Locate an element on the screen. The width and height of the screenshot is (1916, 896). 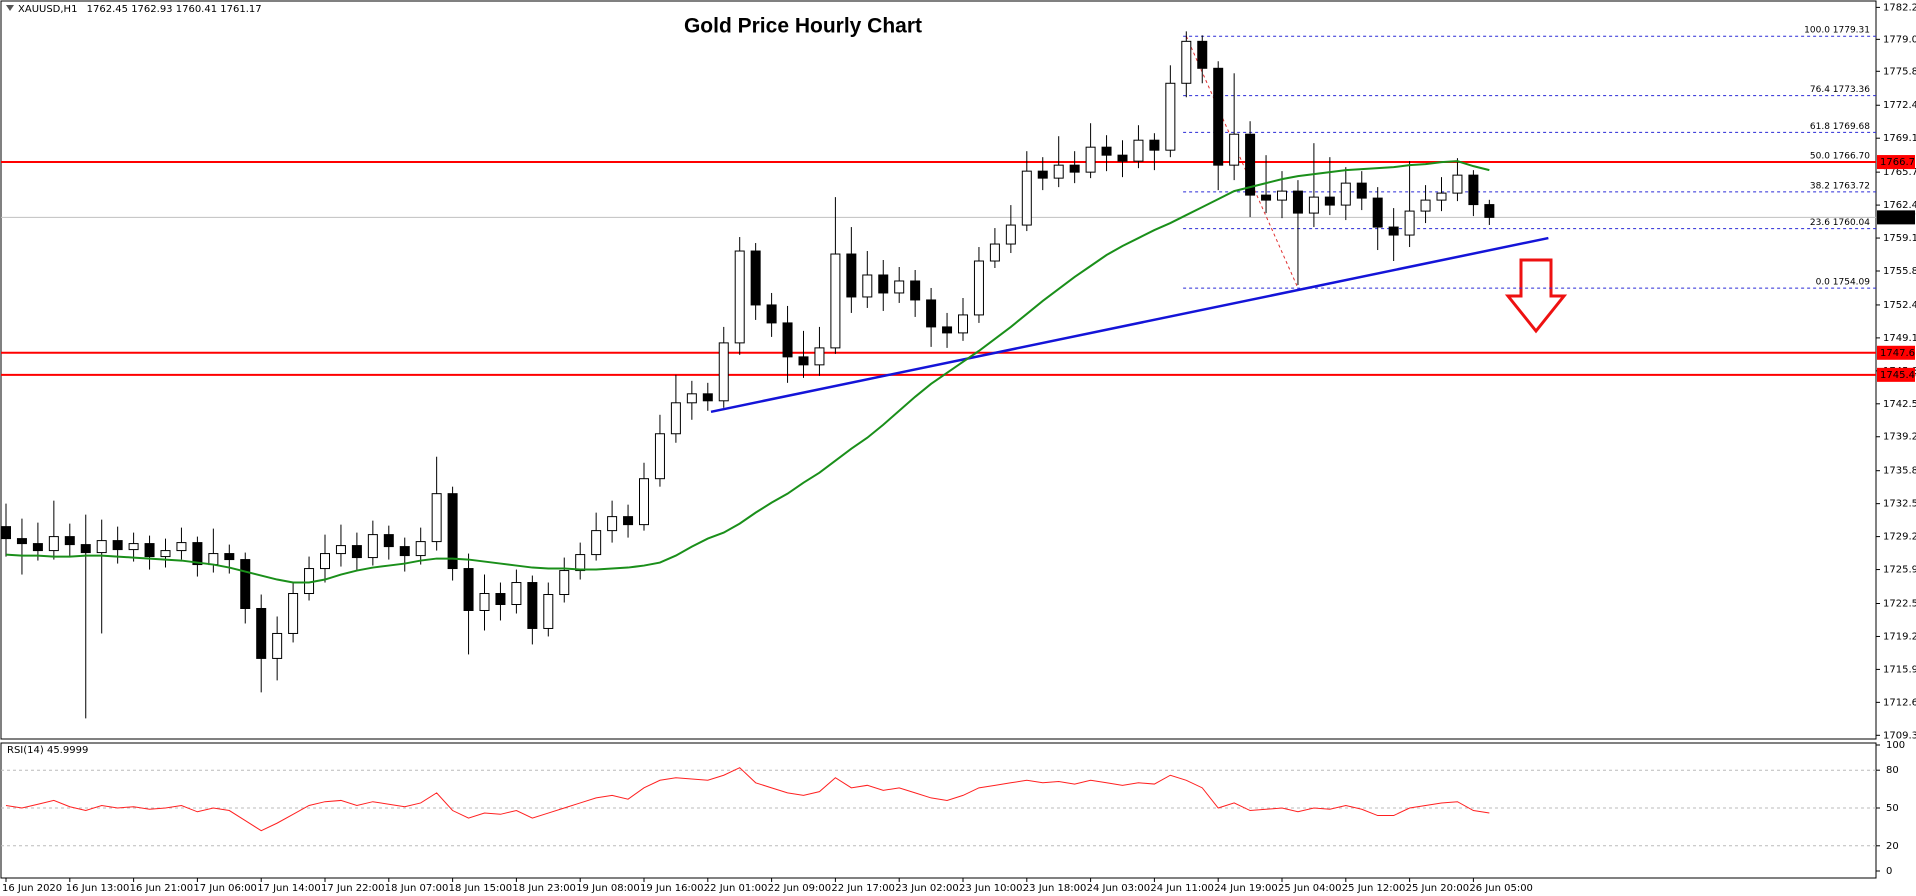
x-tick-label: 23 Jun 02:00 is located at coordinates (927, 888).